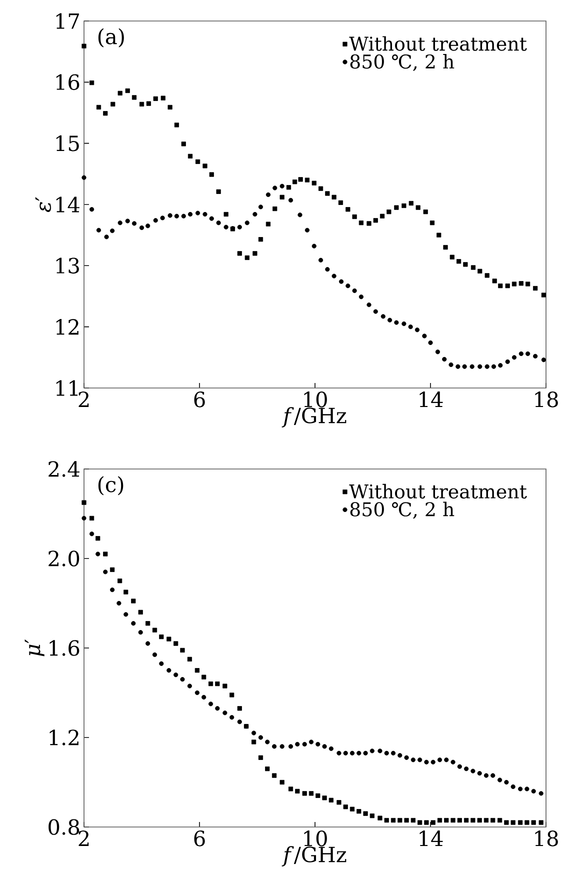 The image size is (563, 891). Describe the element at coordinates (64, 558) in the screenshot. I see `y-tick-label: 2.0` at that location.